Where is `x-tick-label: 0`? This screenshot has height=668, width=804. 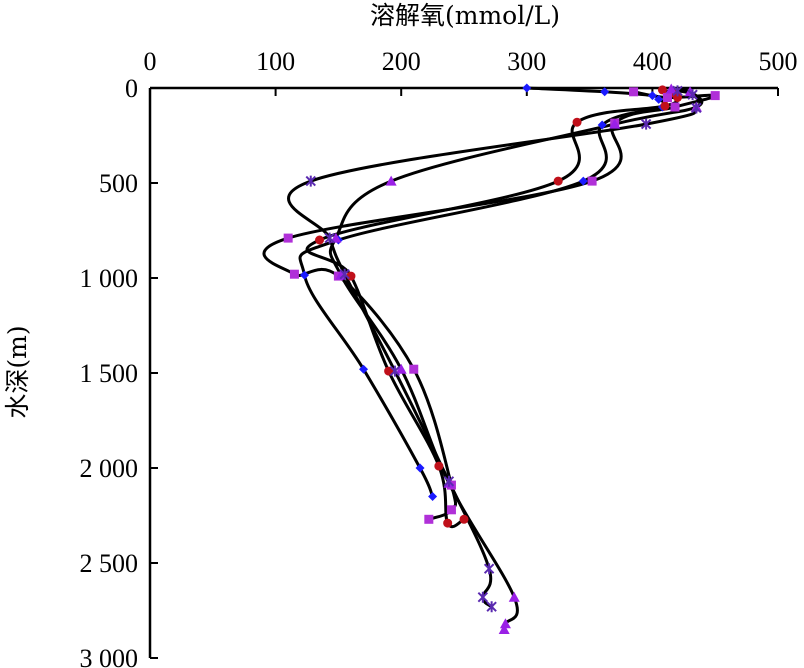
x-tick-label: 0 is located at coordinates (150, 61).